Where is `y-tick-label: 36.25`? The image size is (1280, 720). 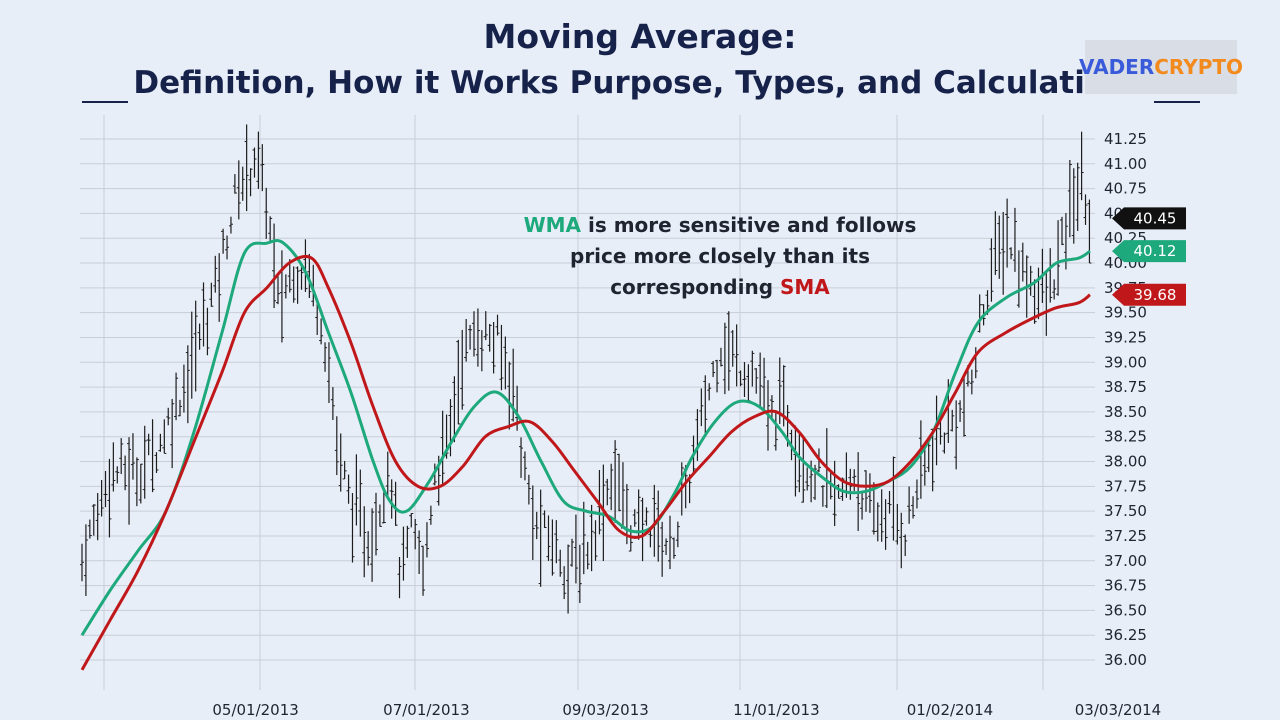
y-tick-label: 36.25 is located at coordinates (1125, 635).